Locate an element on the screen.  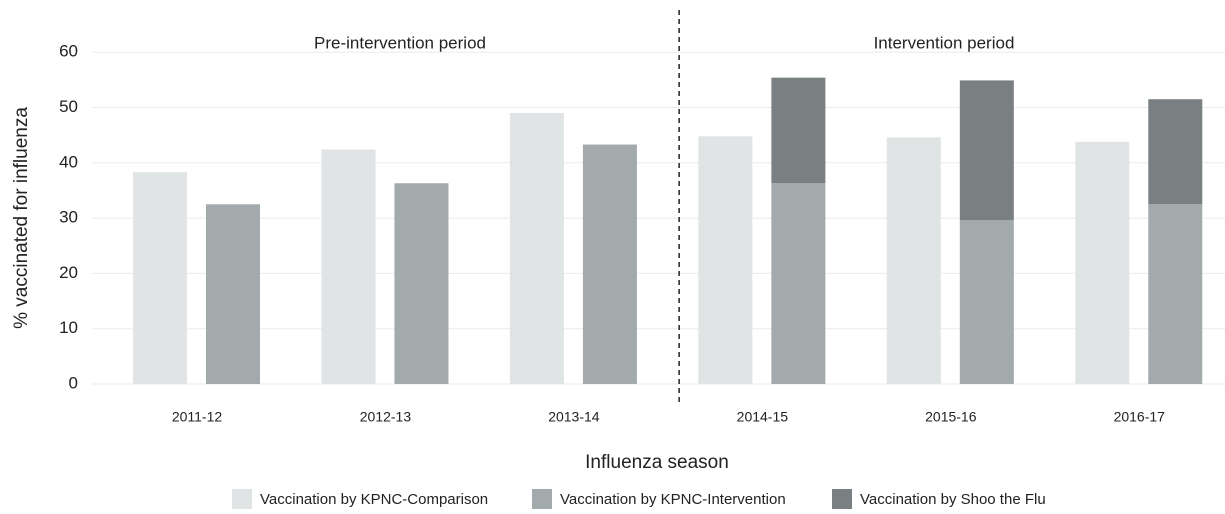
y-tick-label: 40 is located at coordinates (68, 161).